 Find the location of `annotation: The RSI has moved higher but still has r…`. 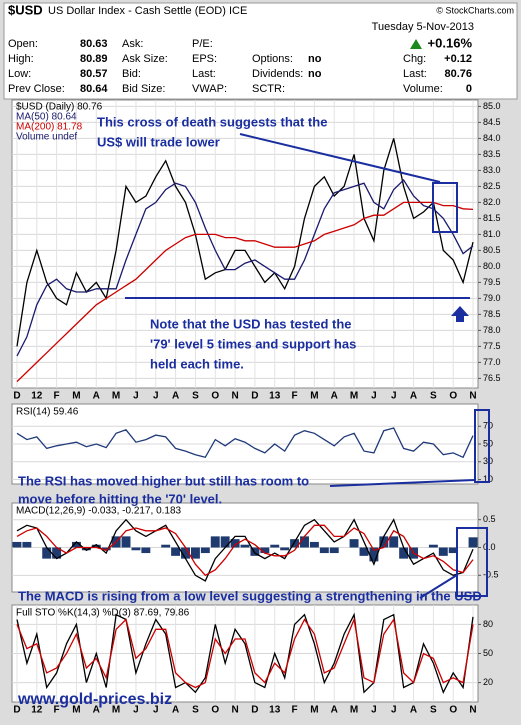

annotation: The RSI has moved higher but still has r… is located at coordinates (163, 480).